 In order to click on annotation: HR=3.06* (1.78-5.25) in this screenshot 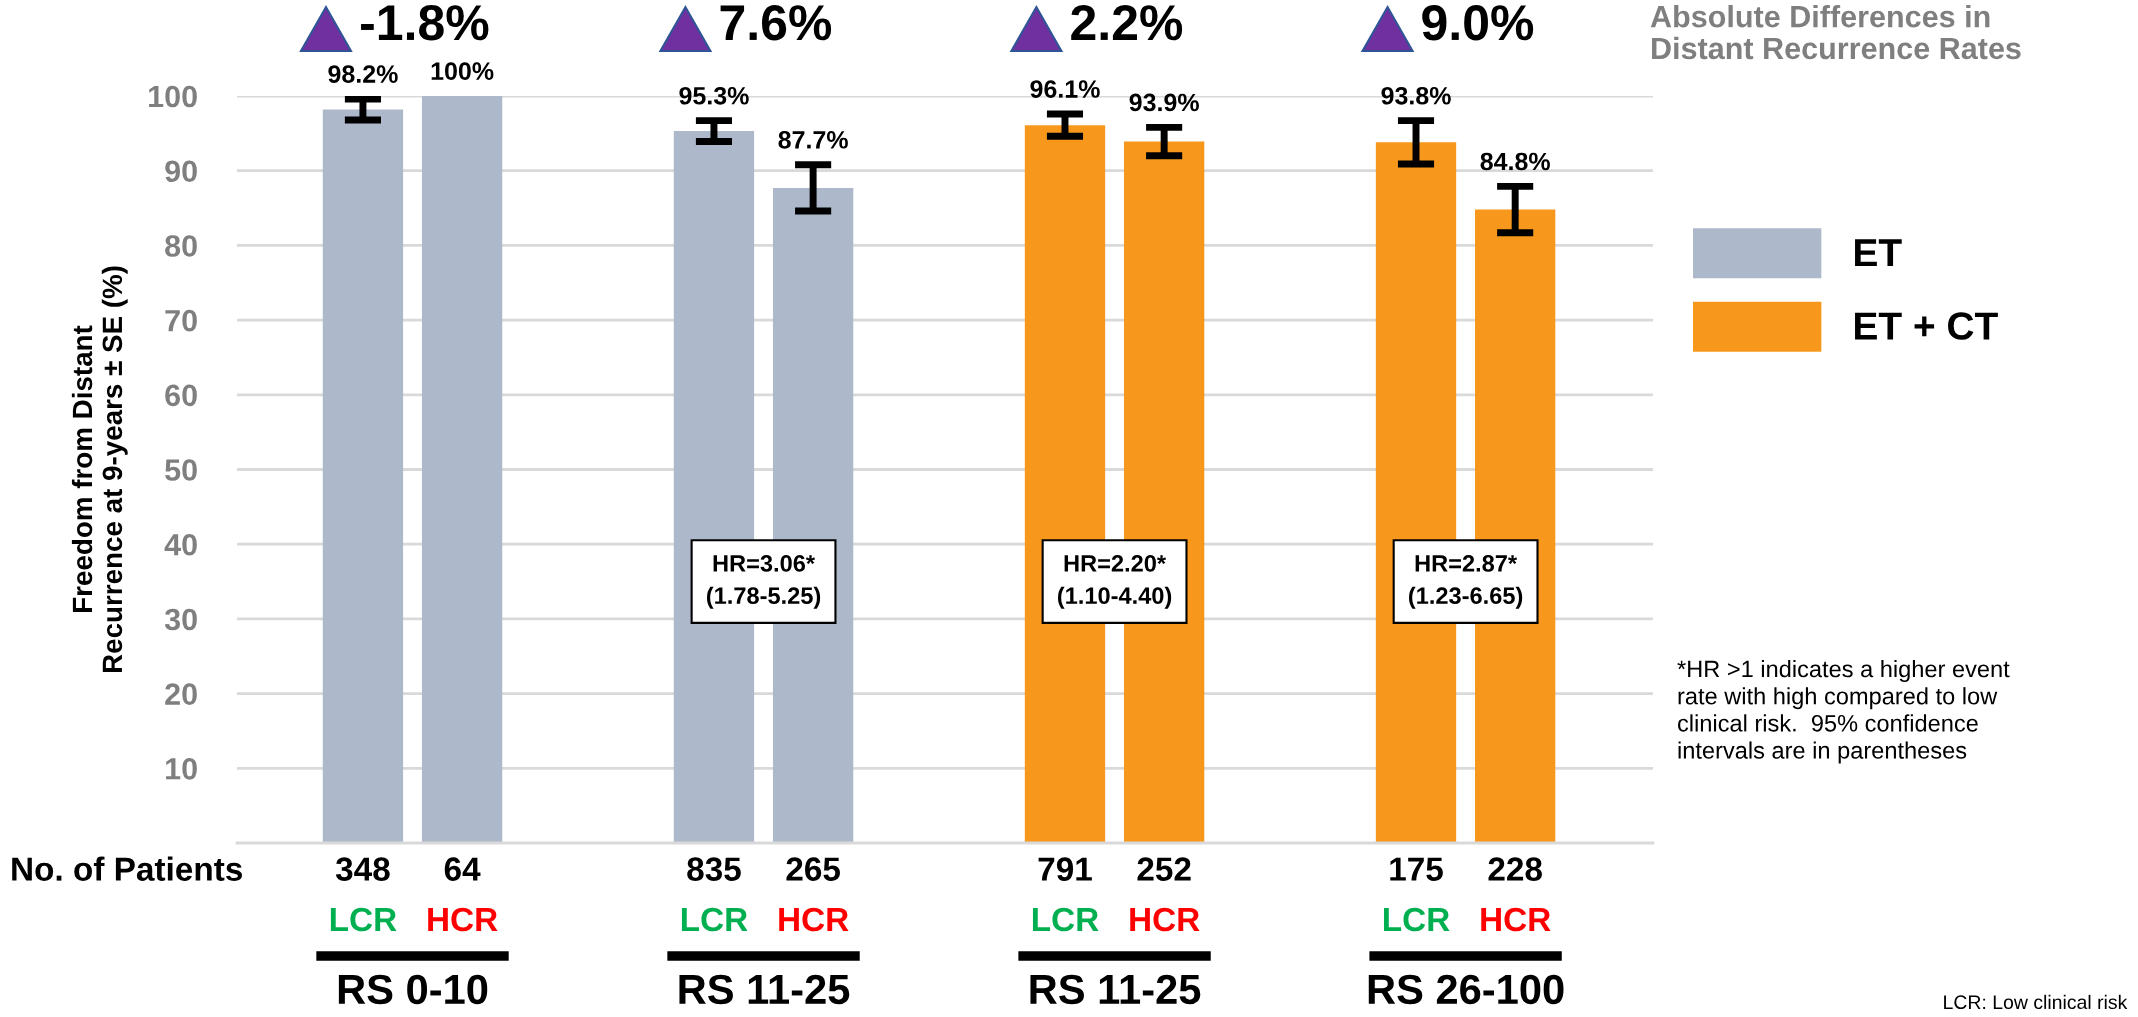, I will do `click(763, 582)`.